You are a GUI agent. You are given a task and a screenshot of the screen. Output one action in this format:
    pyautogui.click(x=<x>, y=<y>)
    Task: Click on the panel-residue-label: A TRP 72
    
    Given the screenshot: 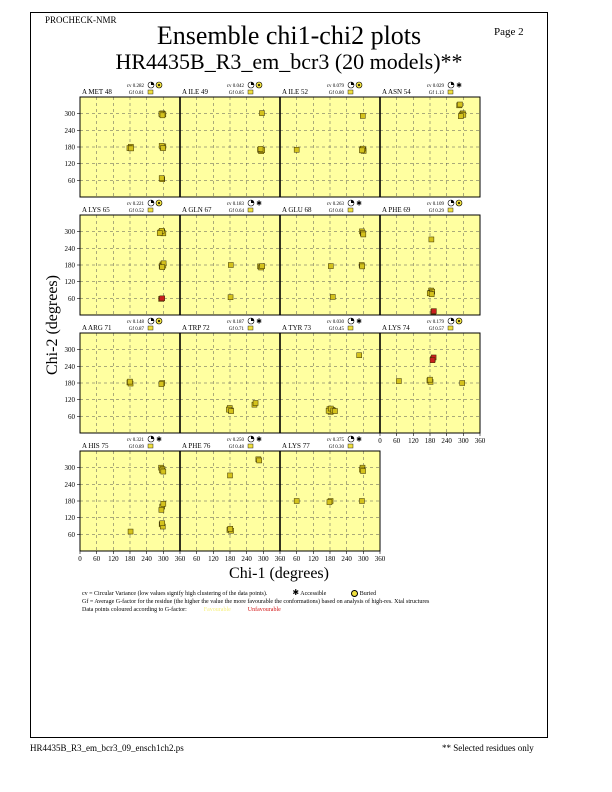 What is the action you would take?
    pyautogui.click(x=196, y=328)
    